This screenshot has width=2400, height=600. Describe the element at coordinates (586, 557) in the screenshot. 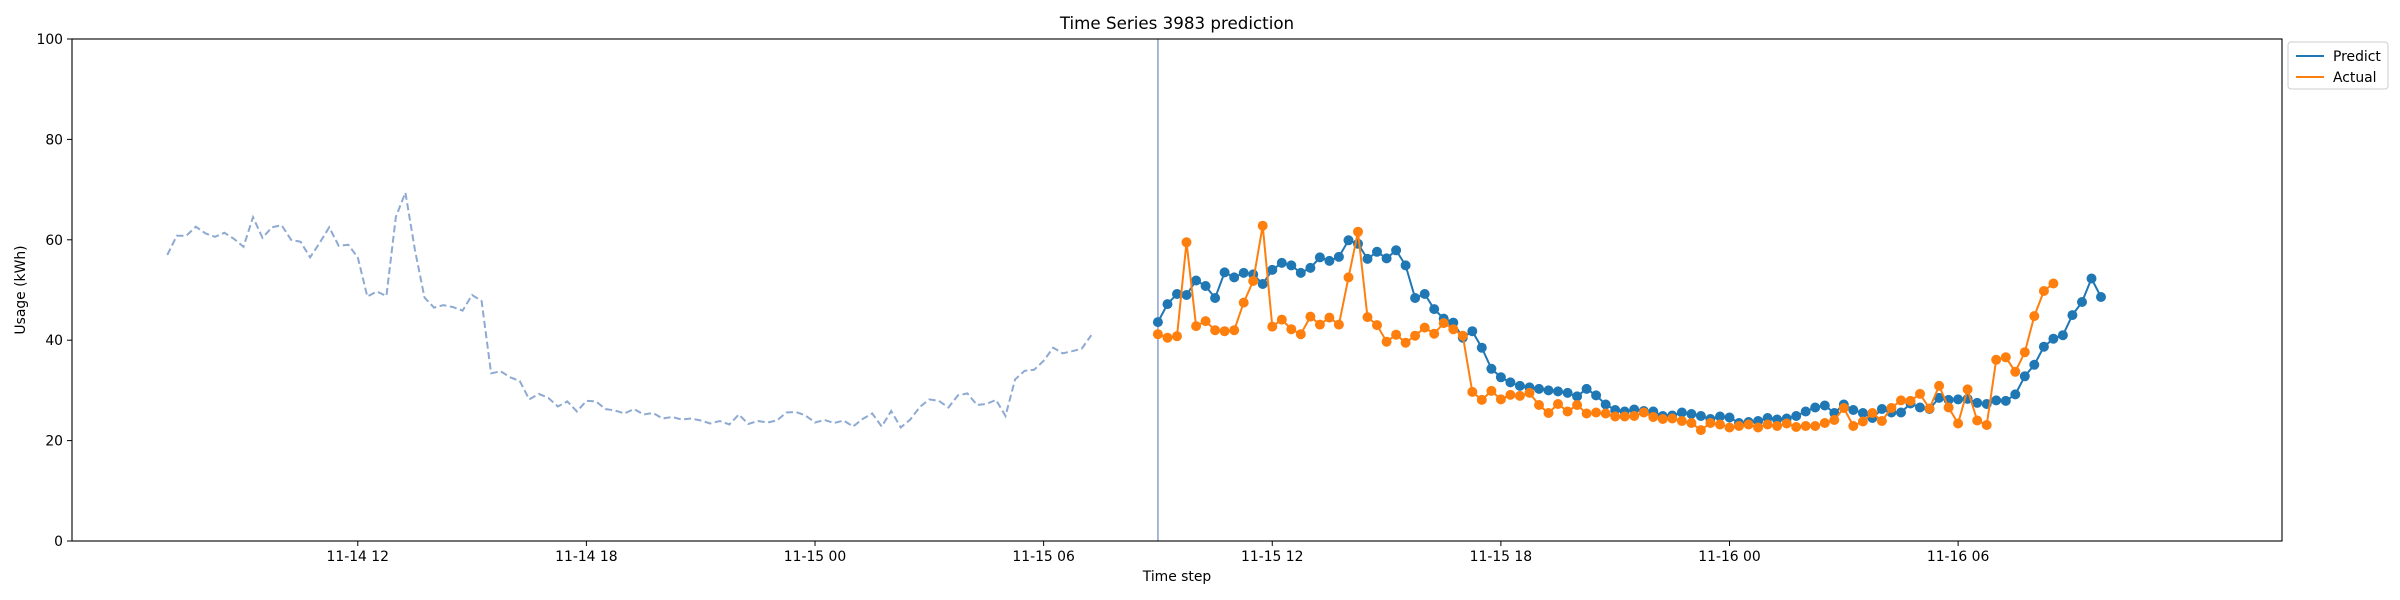

I see `x-tick-label: 11-14 18` at that location.